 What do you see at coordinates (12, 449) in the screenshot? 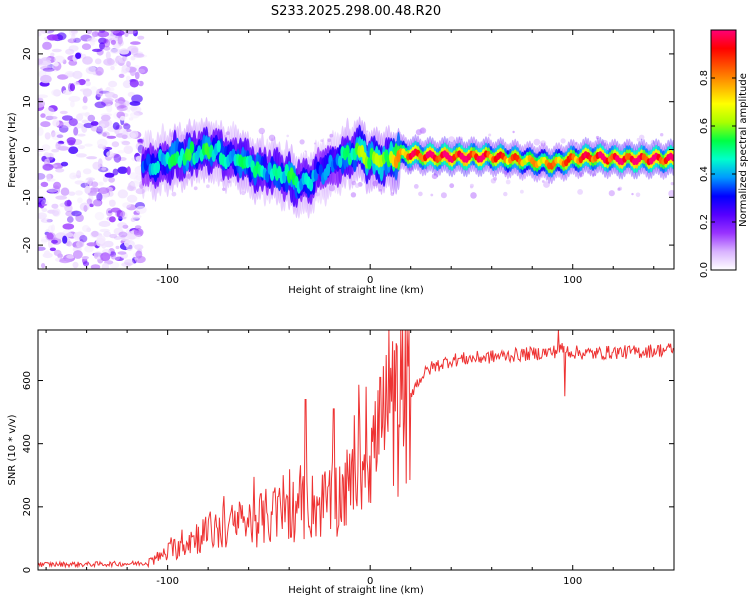
I see `snr-ylabel: SNR (10 * v/v)` at bounding box center [12, 449].